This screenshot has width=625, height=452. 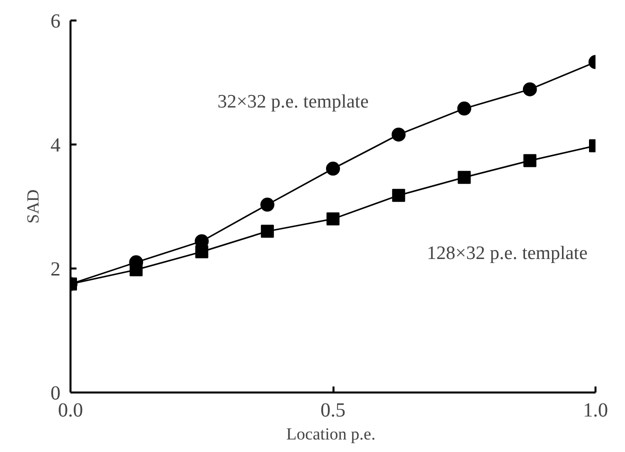 I want to click on text: 128×32 p.e. template, so click(x=507, y=253).